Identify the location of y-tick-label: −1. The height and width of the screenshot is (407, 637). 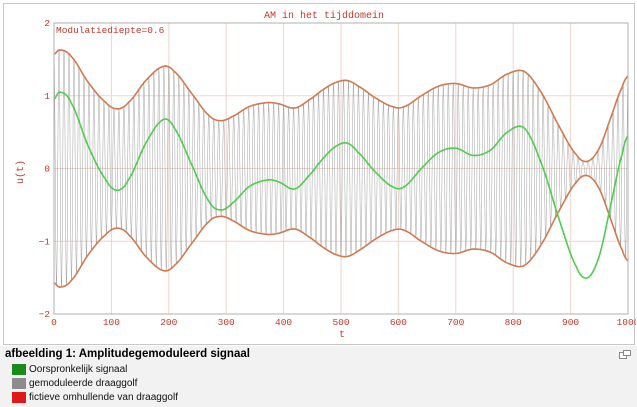
(45, 241).